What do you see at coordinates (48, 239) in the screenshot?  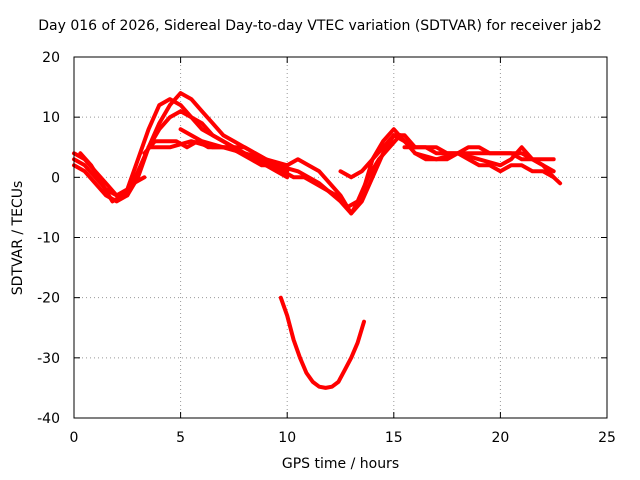 I see `y-tick-label: -10` at bounding box center [48, 239].